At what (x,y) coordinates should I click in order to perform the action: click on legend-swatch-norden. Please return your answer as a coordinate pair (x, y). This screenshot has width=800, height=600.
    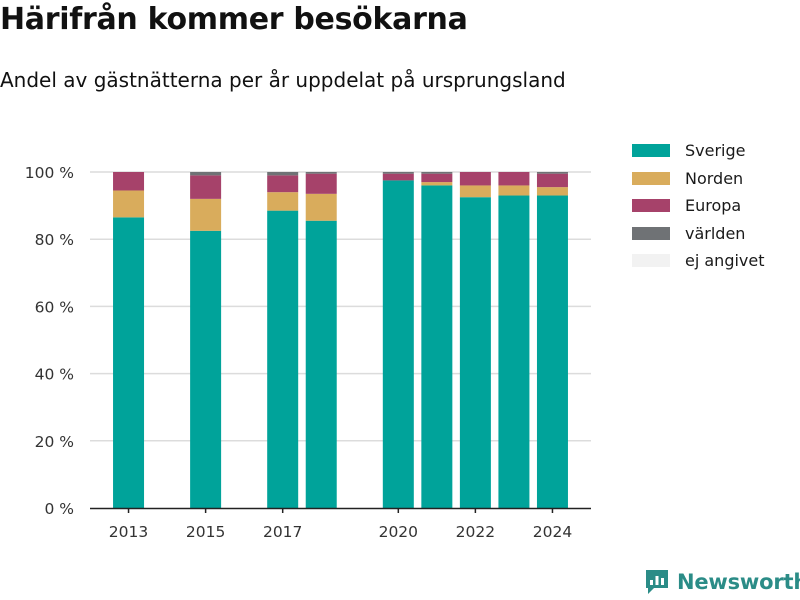
    Looking at the image, I should click on (651, 178).